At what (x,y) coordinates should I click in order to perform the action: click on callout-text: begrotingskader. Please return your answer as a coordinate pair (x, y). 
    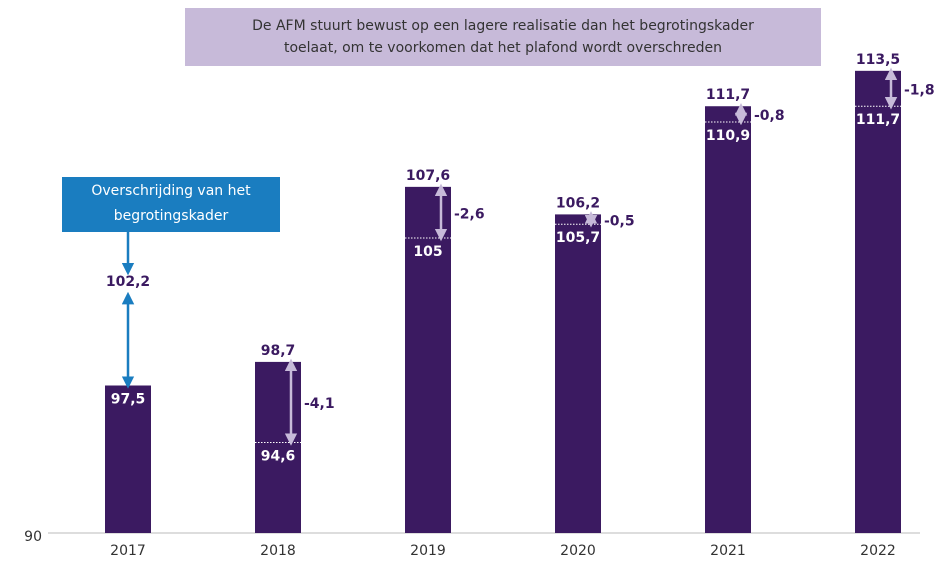
    Looking at the image, I should click on (171, 216).